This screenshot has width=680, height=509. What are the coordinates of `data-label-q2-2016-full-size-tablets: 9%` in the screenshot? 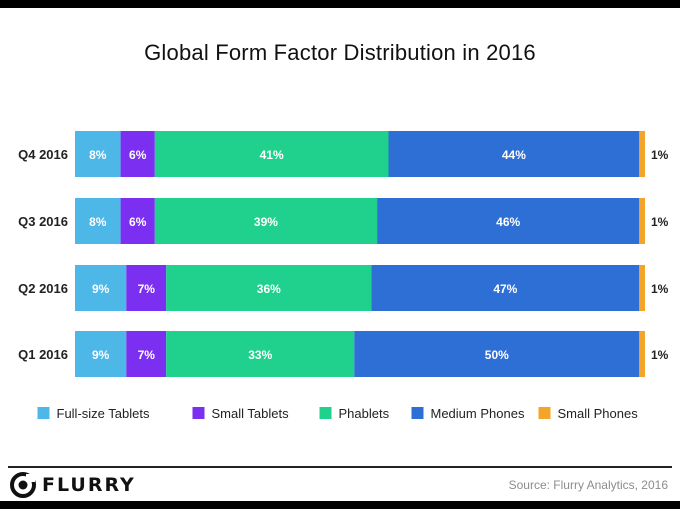 It's located at (101, 289).